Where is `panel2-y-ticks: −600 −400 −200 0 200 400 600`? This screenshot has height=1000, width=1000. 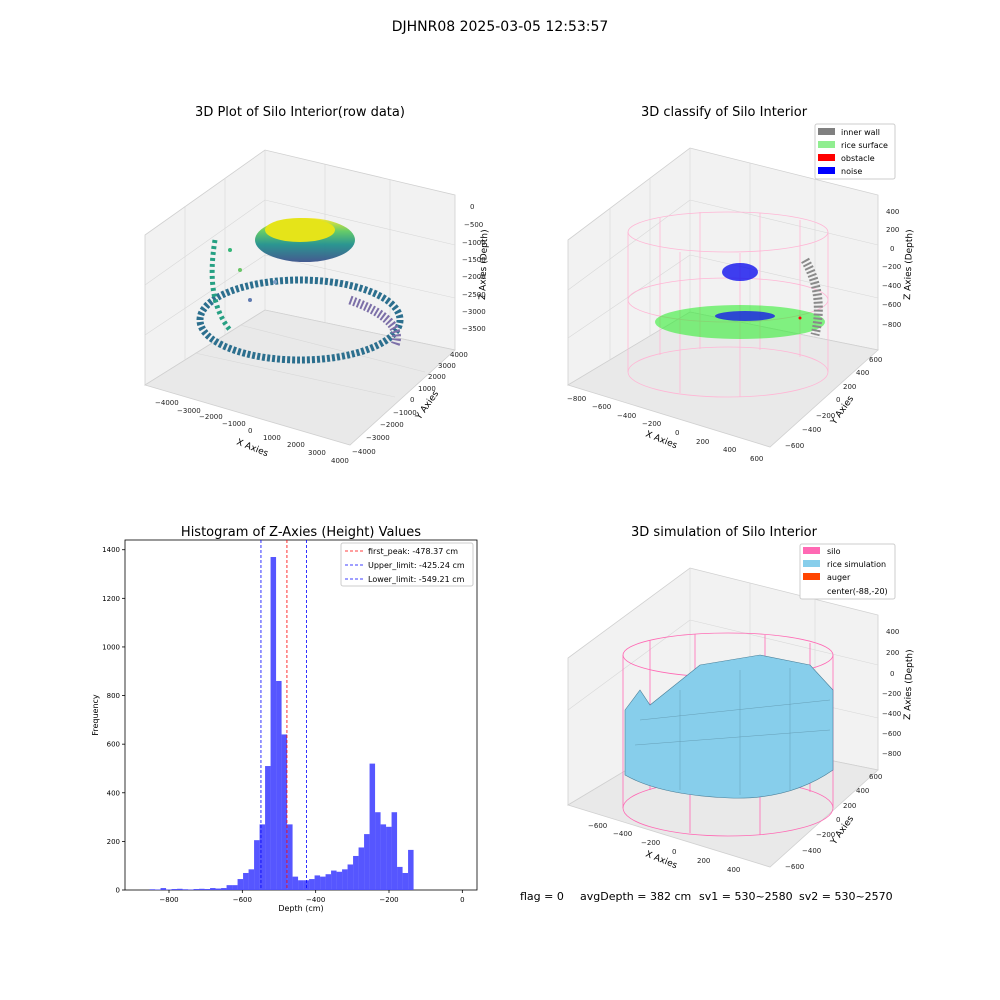
panel2-y-ticks: −600 −400 −200 0 200 400 600 is located at coordinates (833, 403).